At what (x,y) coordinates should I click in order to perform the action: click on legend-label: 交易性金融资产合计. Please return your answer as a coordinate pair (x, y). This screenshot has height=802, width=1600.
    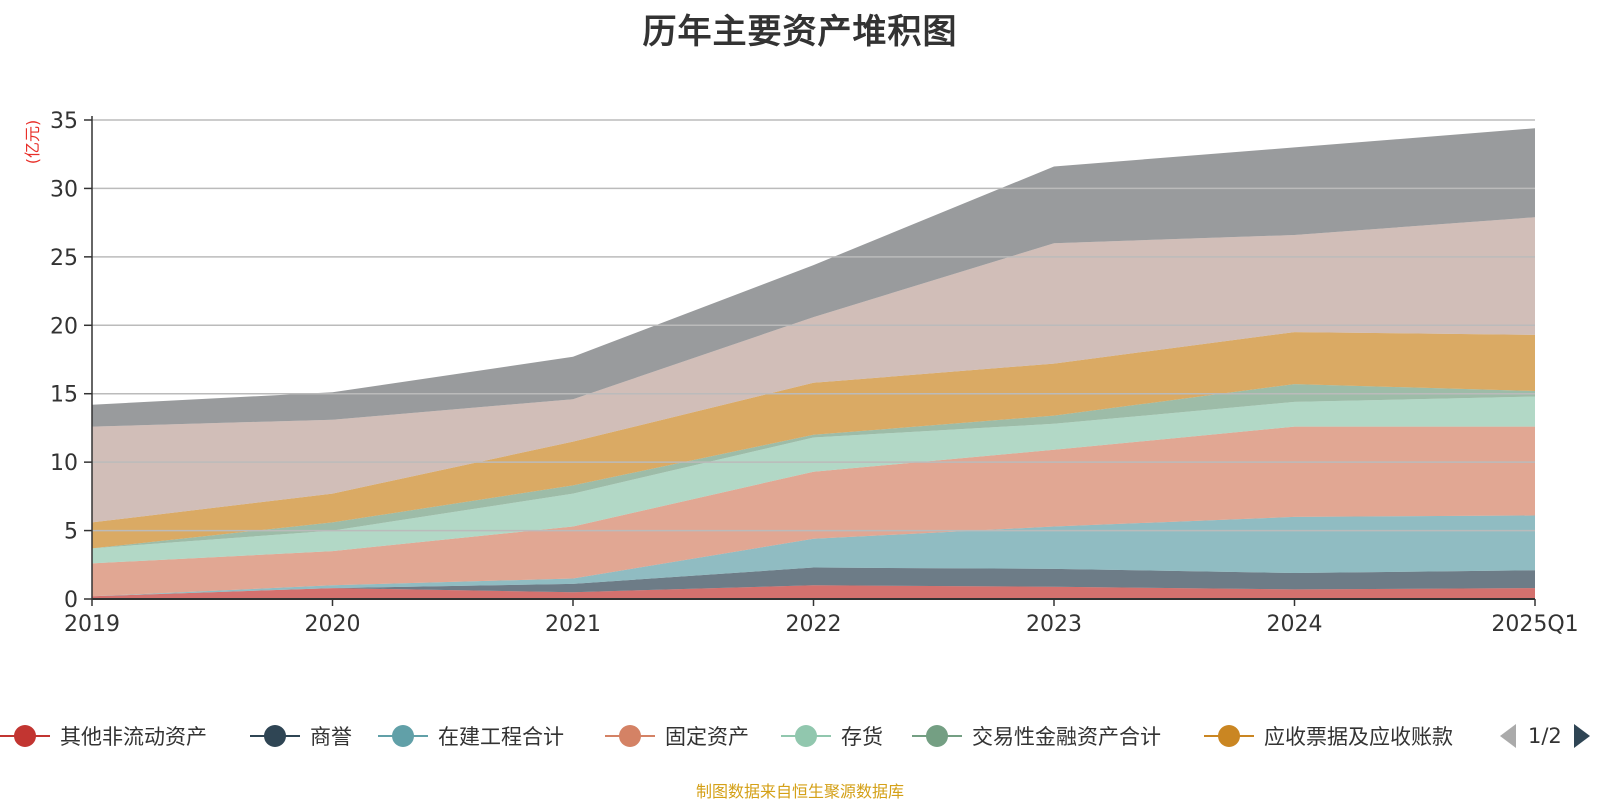
    Looking at the image, I should click on (1066, 737).